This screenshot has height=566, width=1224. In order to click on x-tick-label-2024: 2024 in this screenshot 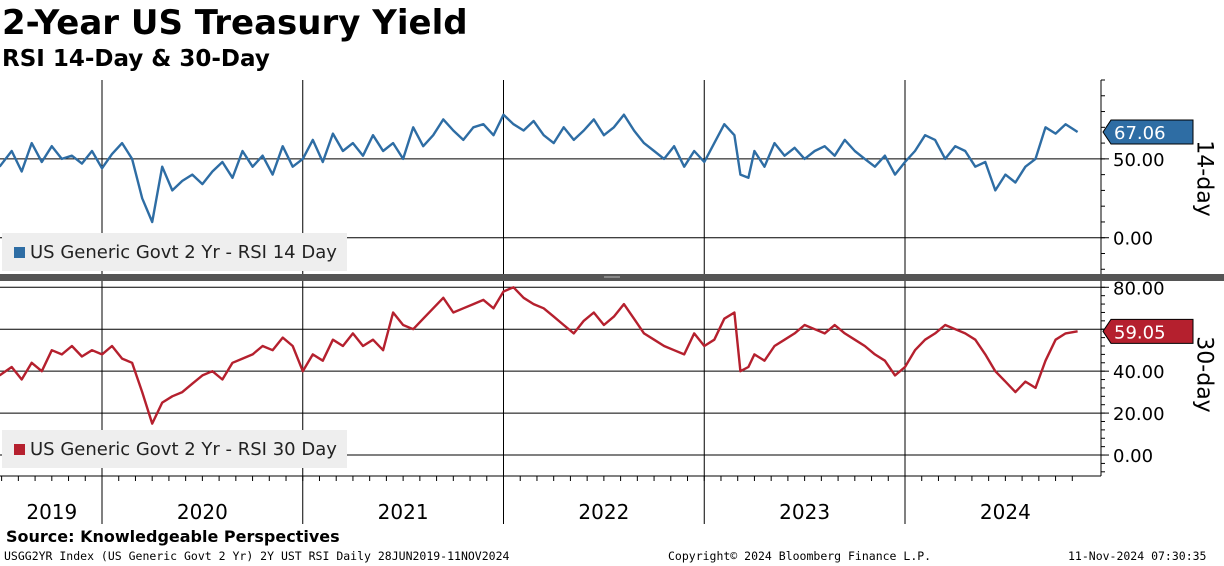, I will do `click(1005, 512)`.